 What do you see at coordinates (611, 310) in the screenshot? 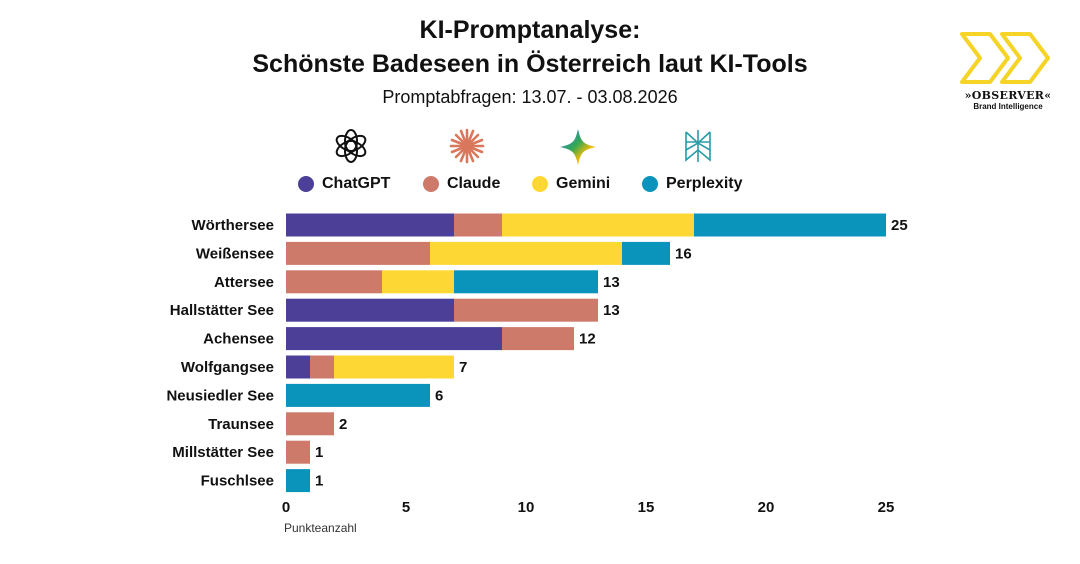
I see `total-label-hallstatter-see: 13` at bounding box center [611, 310].